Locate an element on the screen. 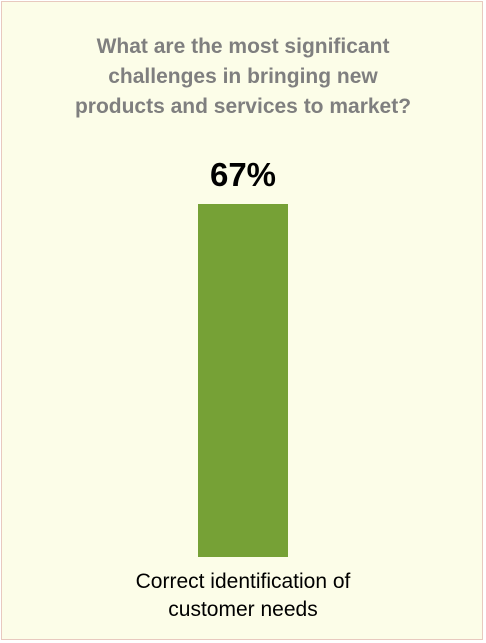  chart-title-line-2: challenges in bringing new is located at coordinates (243, 76).